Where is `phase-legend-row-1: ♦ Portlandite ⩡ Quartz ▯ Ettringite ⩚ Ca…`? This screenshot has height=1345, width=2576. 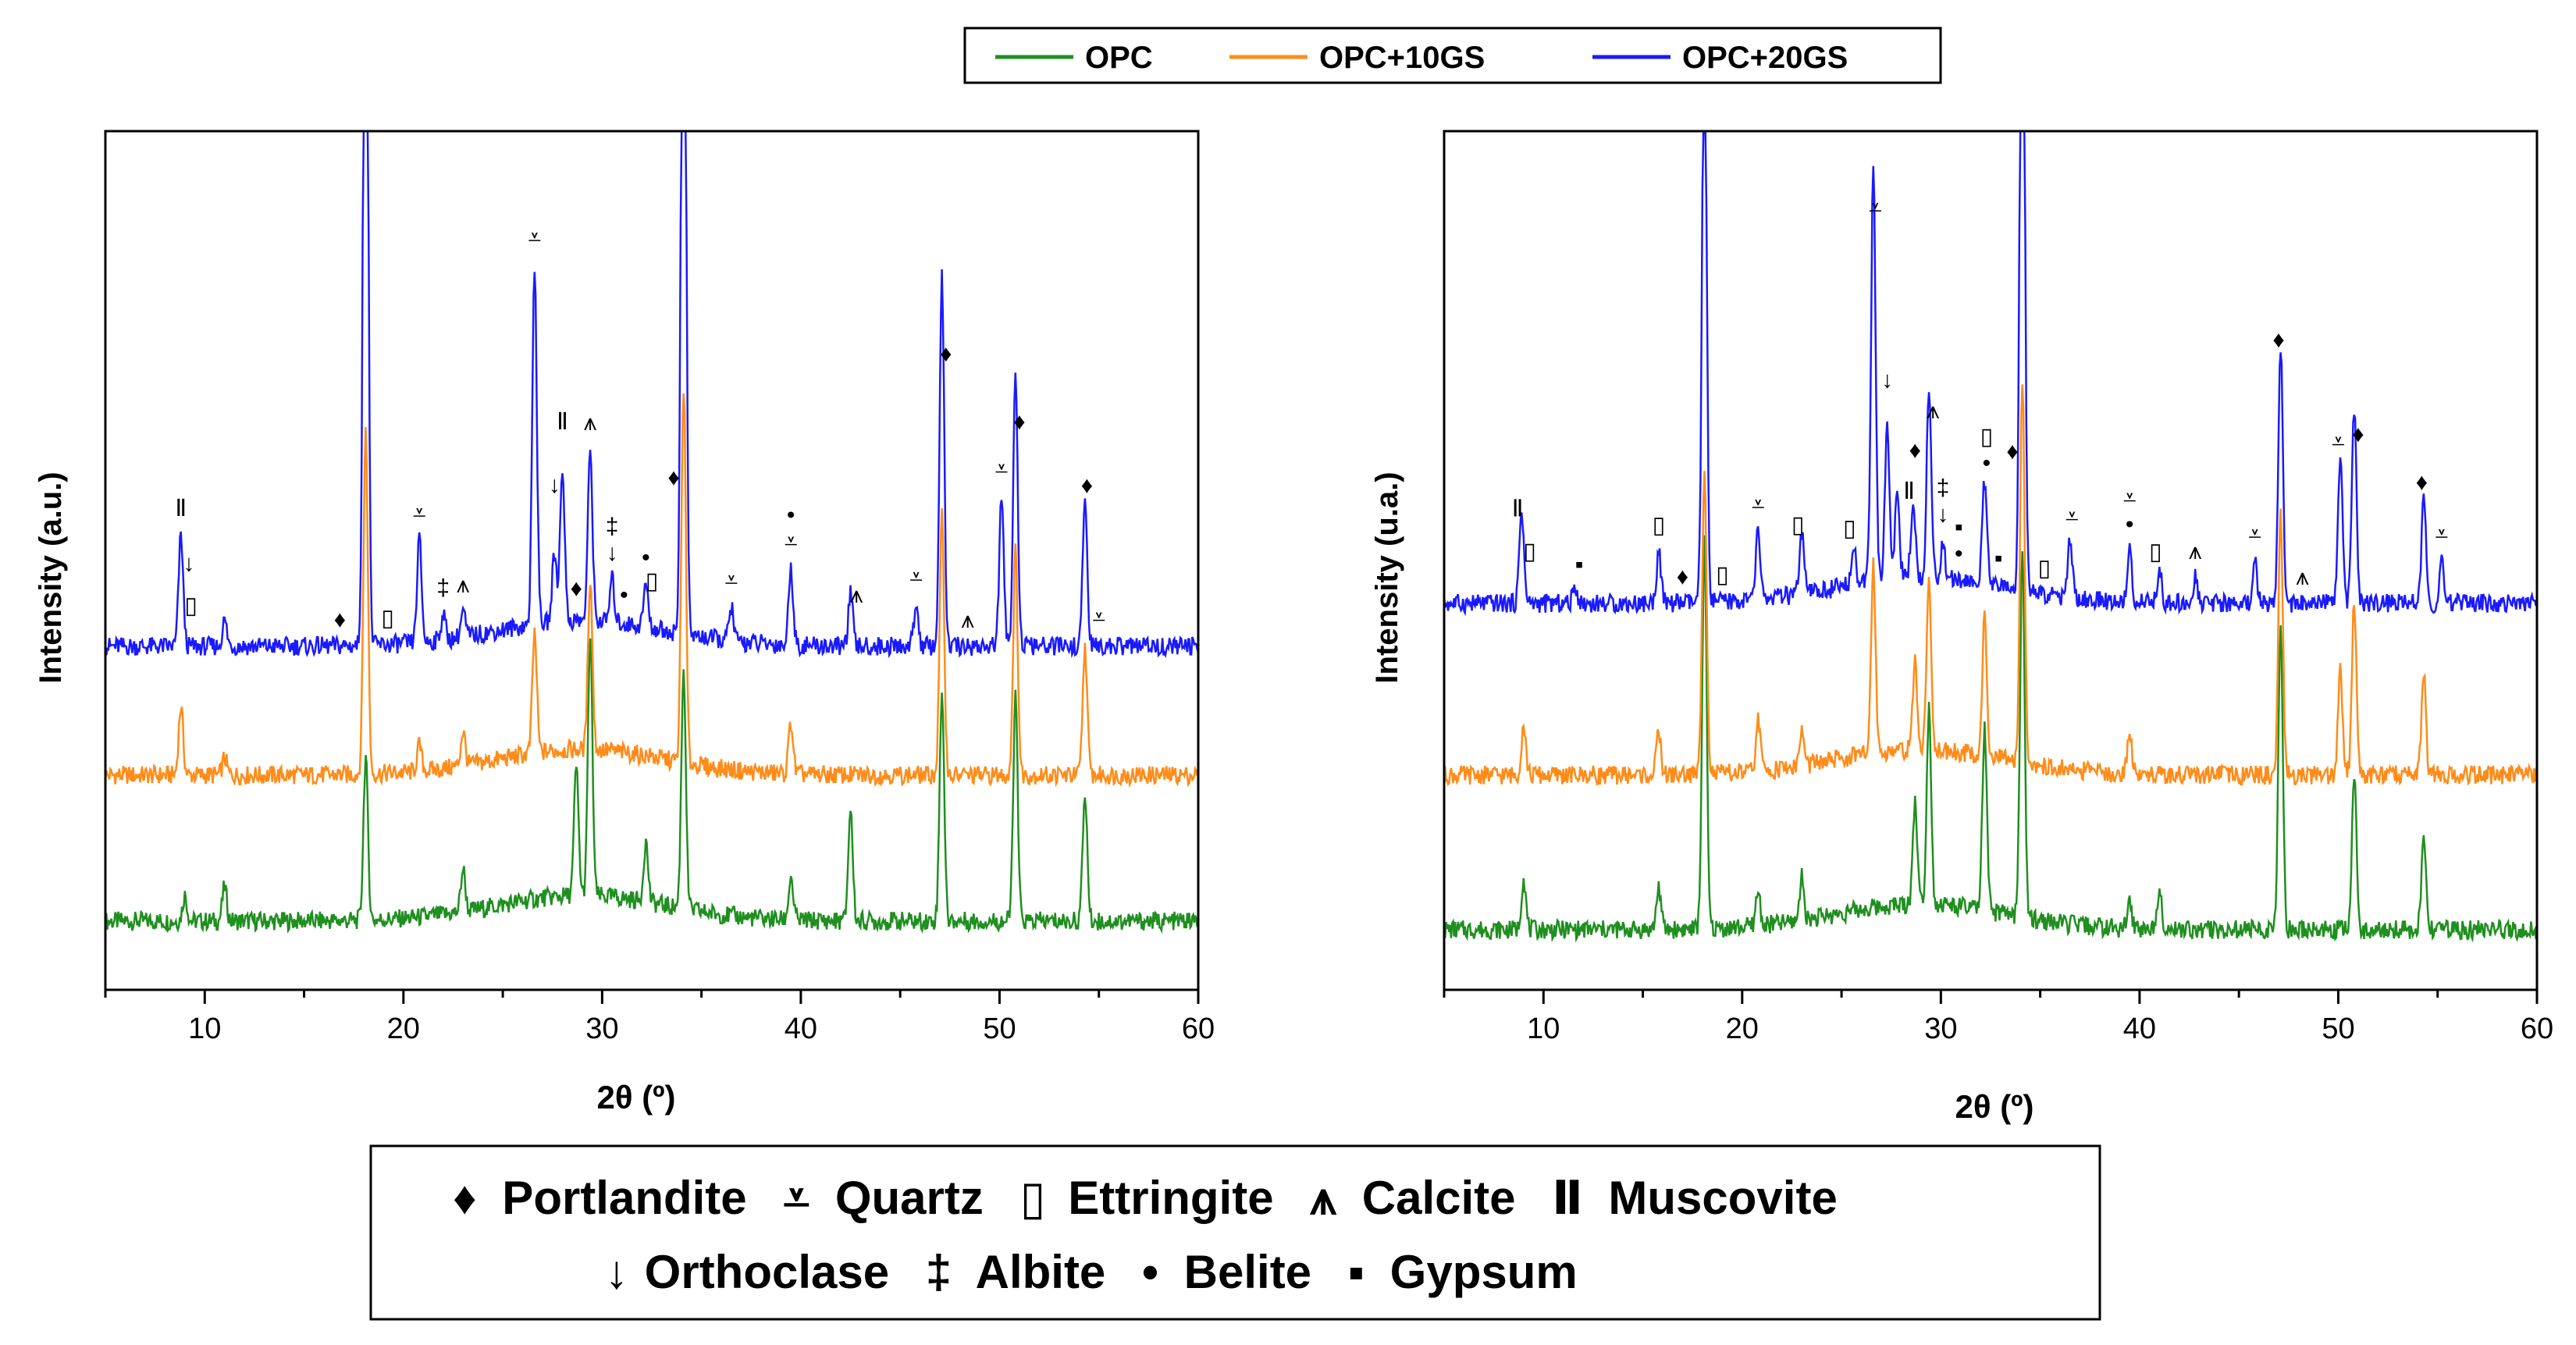 phase-legend-row-1: ♦ Portlandite ⩡ Quartz ▯ Ettringite ⩚ Ca… is located at coordinates (1145, 1198).